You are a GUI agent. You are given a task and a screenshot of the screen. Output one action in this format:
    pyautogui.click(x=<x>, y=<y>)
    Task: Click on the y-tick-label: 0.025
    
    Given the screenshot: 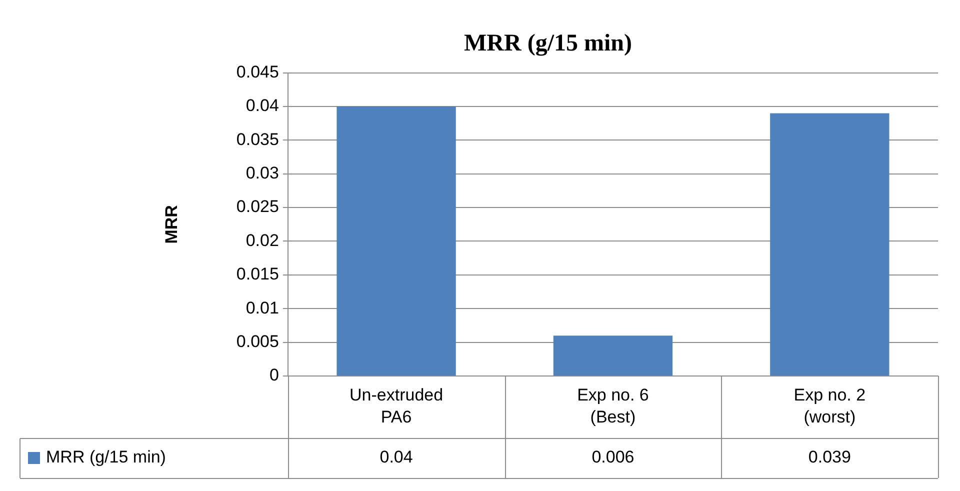 What is the action you would take?
    pyautogui.click(x=257, y=206)
    